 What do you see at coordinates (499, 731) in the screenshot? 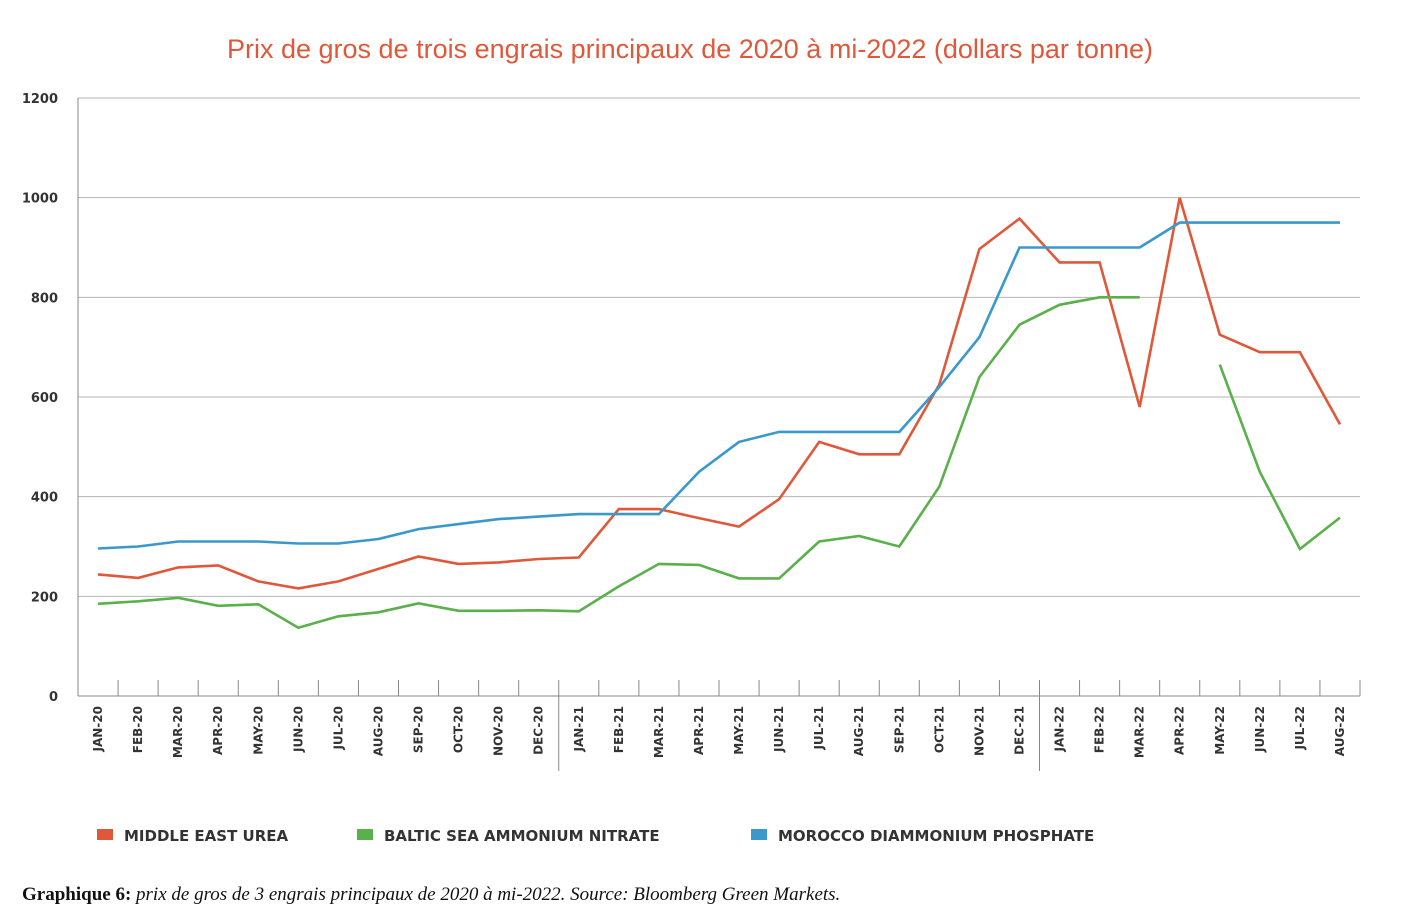
I see `x-tick-label: NOV-20` at bounding box center [499, 731].